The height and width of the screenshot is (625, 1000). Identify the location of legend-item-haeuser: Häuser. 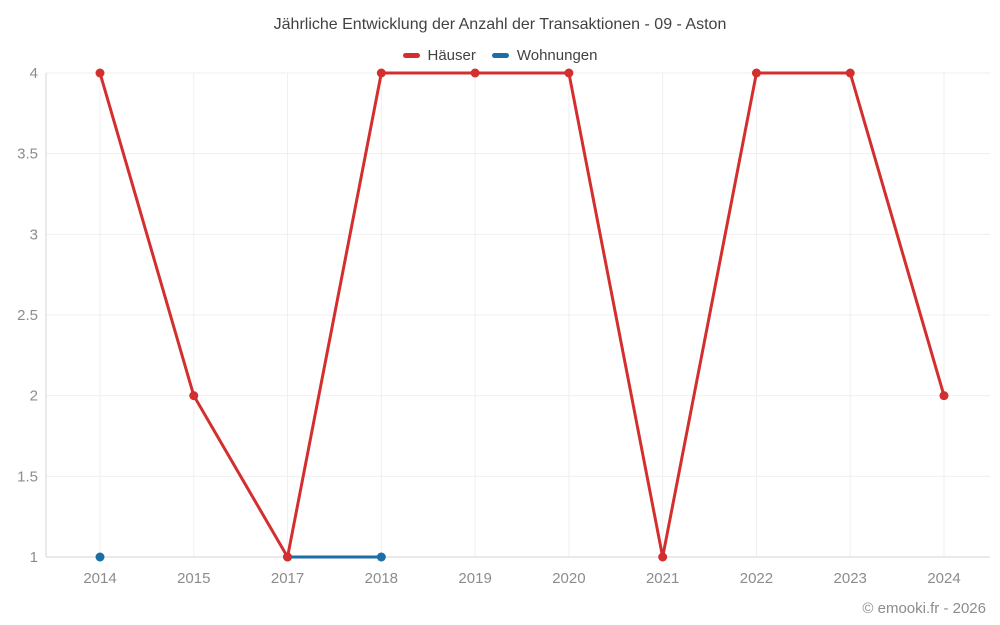
(439, 55).